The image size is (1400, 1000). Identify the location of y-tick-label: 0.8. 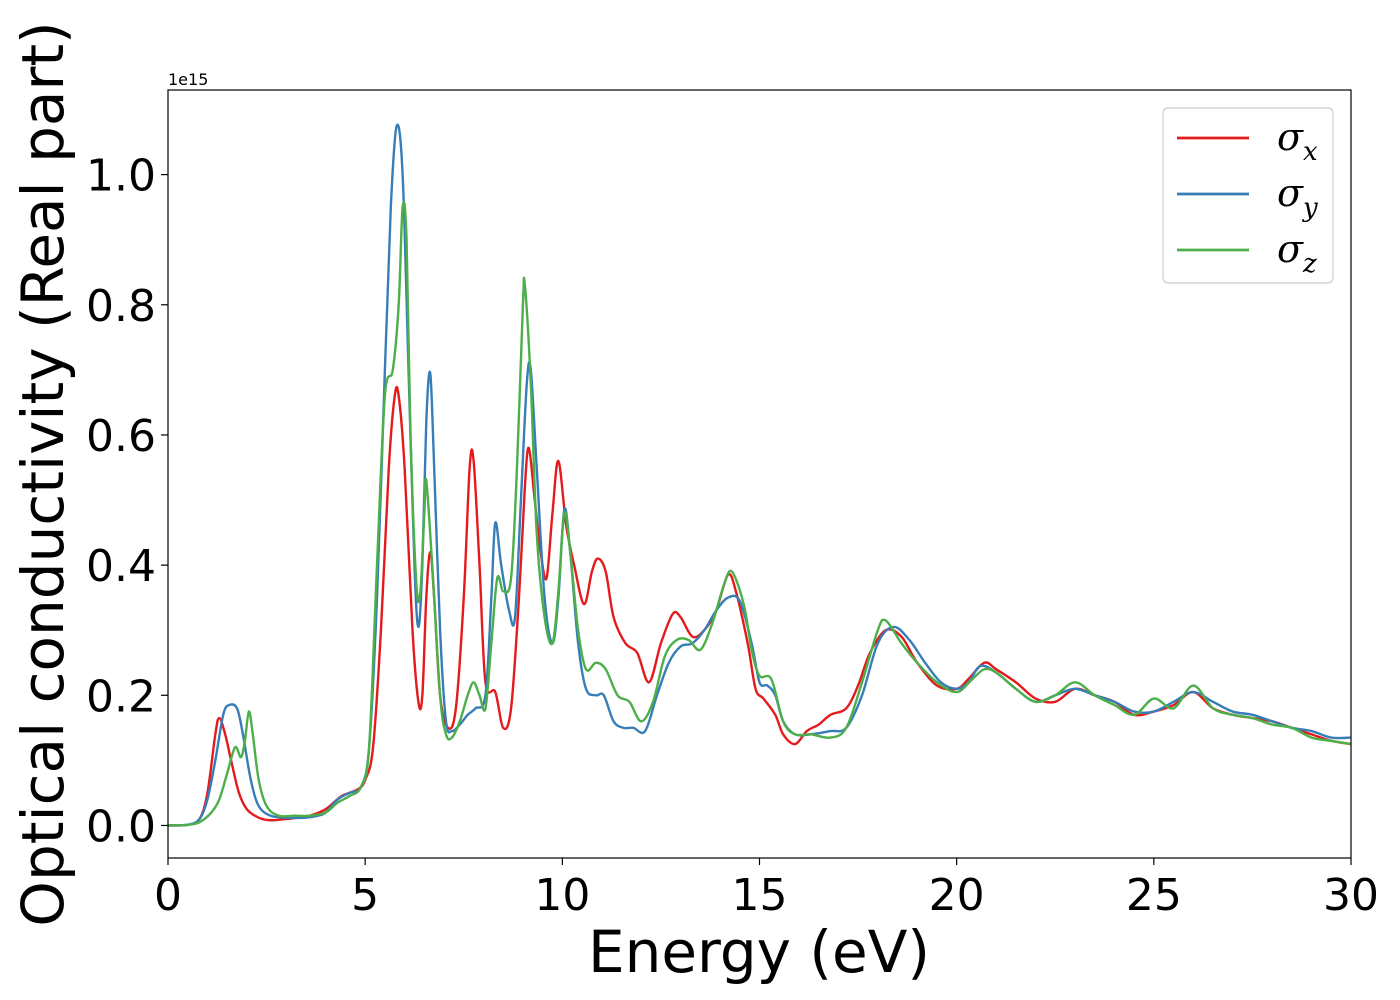
(121, 306).